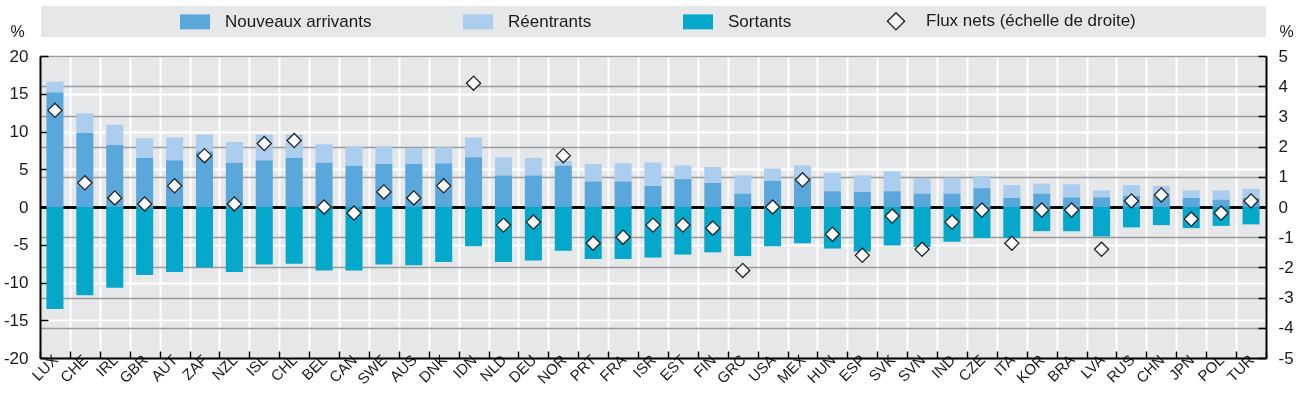 This screenshot has width=1305, height=401. I want to click on y2-tick-label: 2, so click(1283, 147).